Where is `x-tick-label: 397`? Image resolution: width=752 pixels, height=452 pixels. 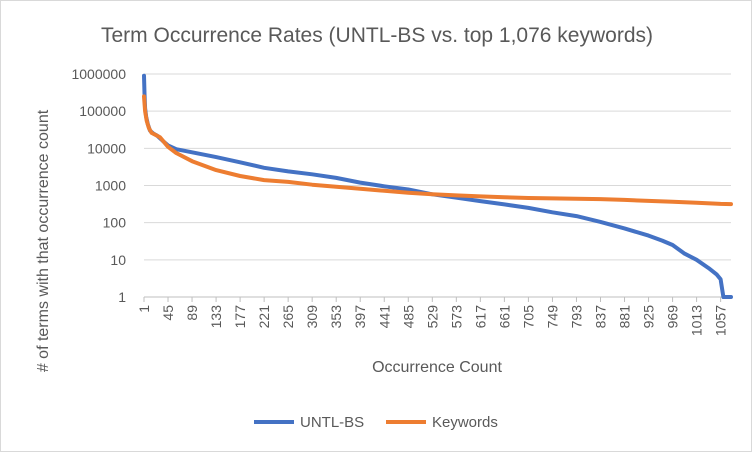
x-tick-label: 397 is located at coordinates (360, 317).